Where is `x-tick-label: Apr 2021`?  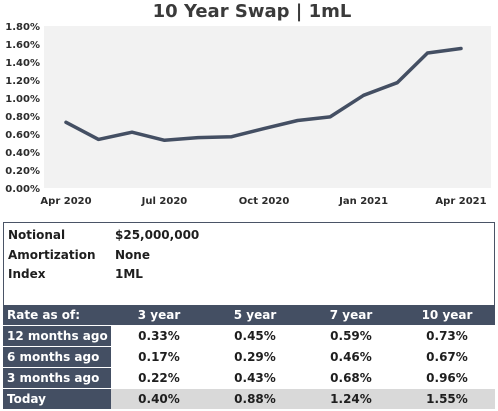
x-tick-label: Apr 2021 is located at coordinates (460, 201).